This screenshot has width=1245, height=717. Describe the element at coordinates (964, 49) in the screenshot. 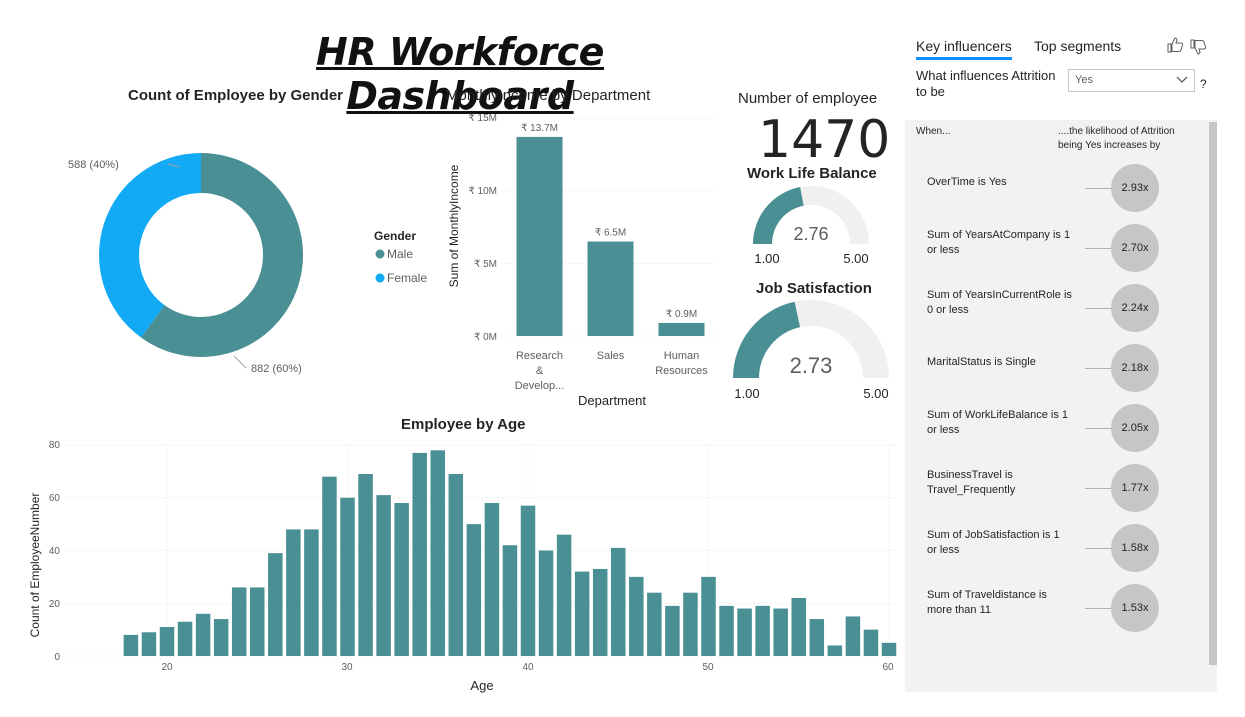

I see `tab-key-influencers: Key influencers` at that location.